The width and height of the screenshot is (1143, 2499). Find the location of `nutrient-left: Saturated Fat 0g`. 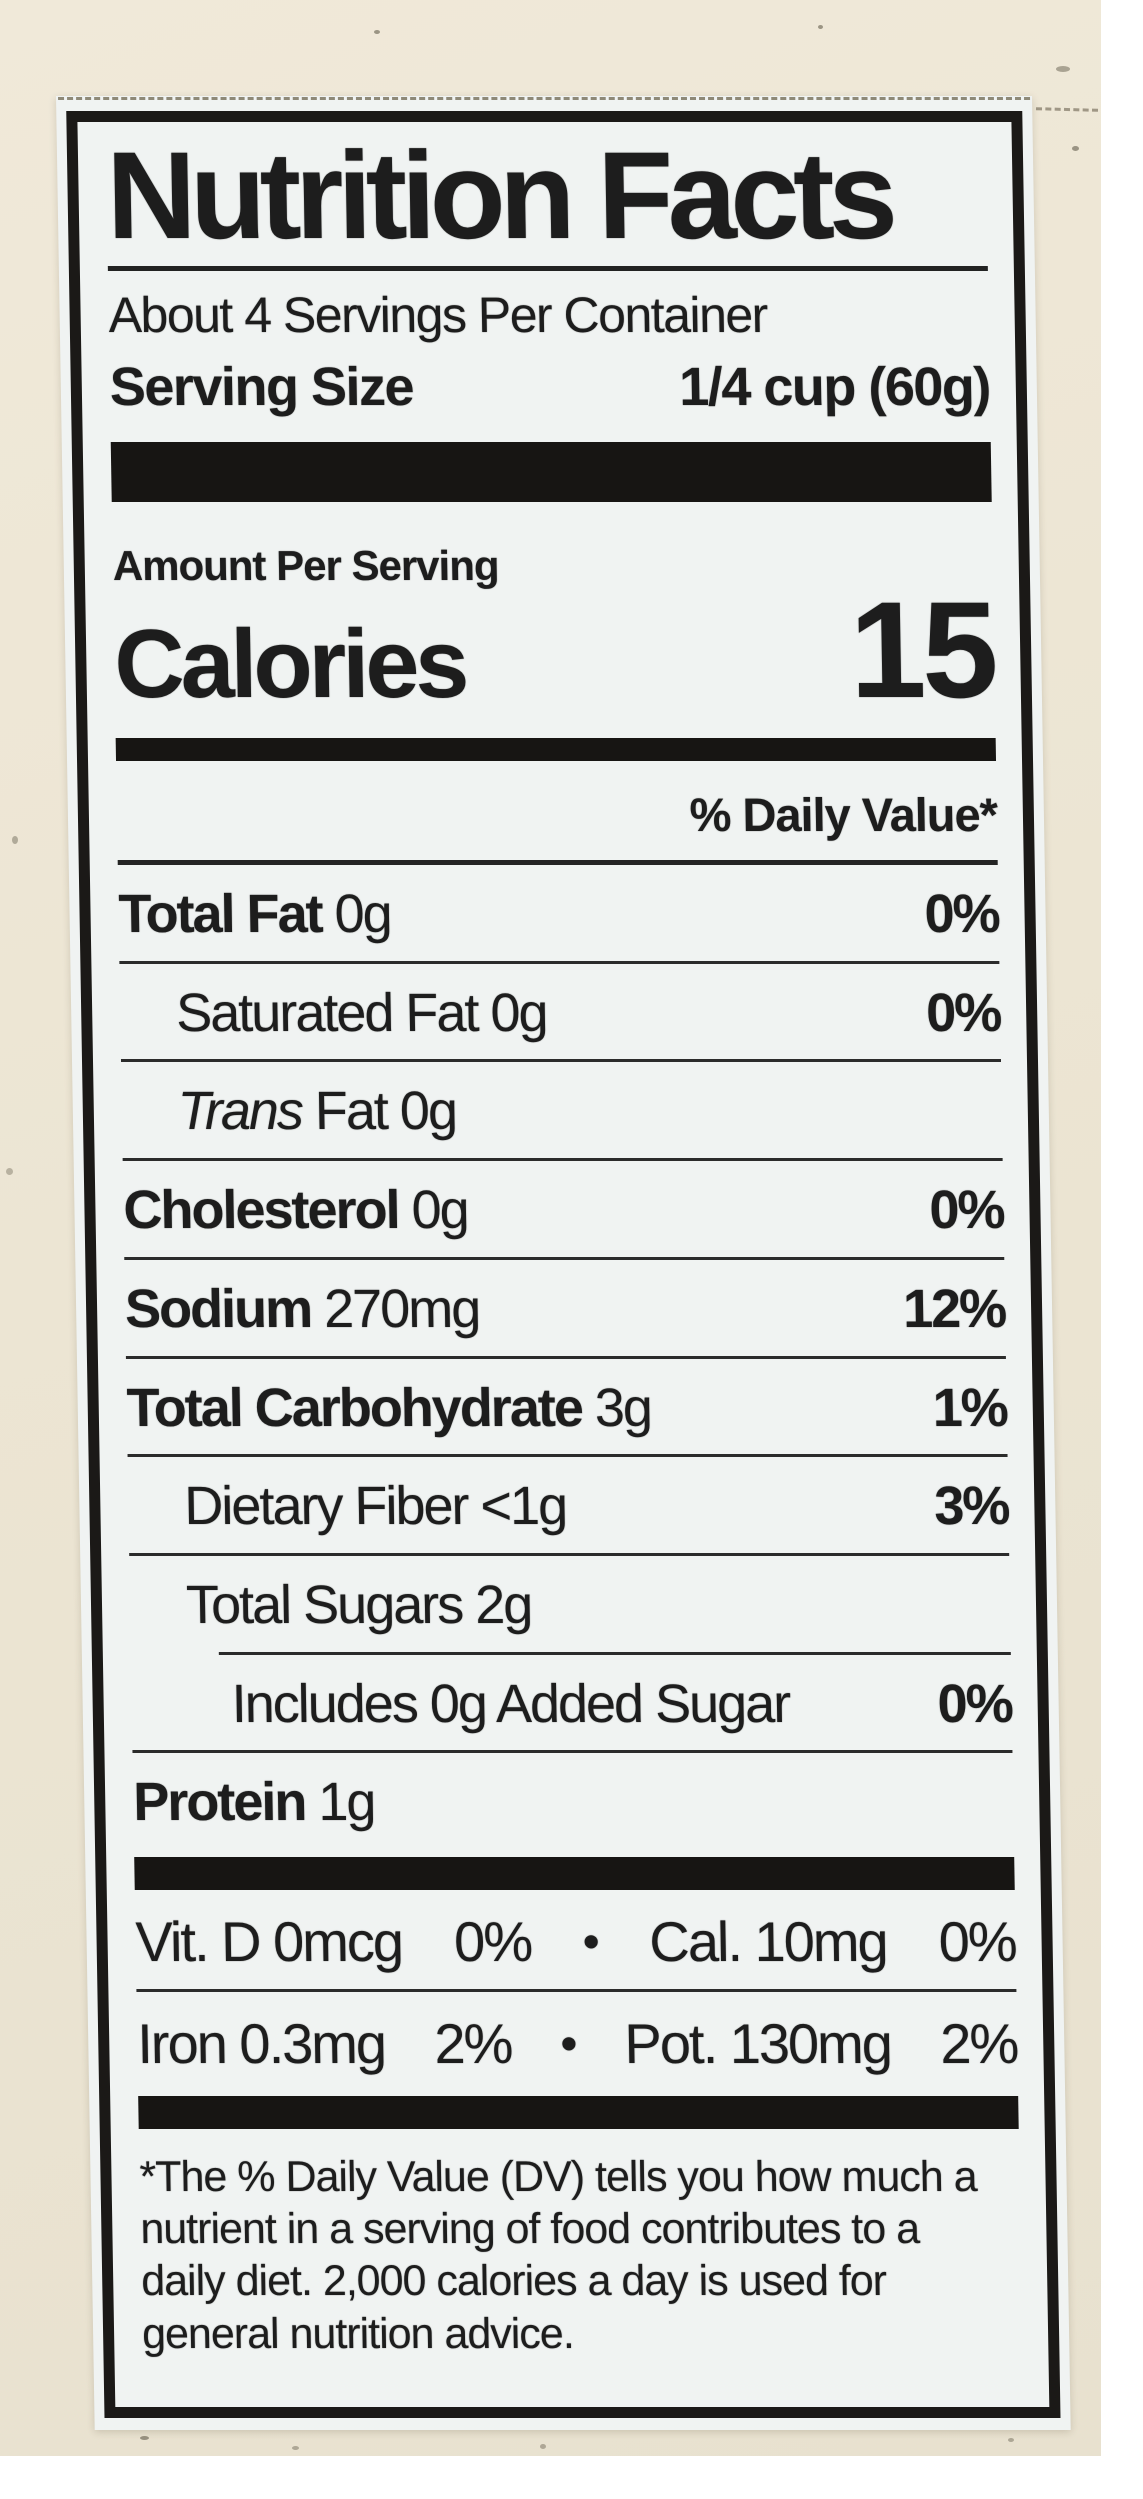

nutrient-left: Saturated Fat 0g is located at coordinates (361, 1014).